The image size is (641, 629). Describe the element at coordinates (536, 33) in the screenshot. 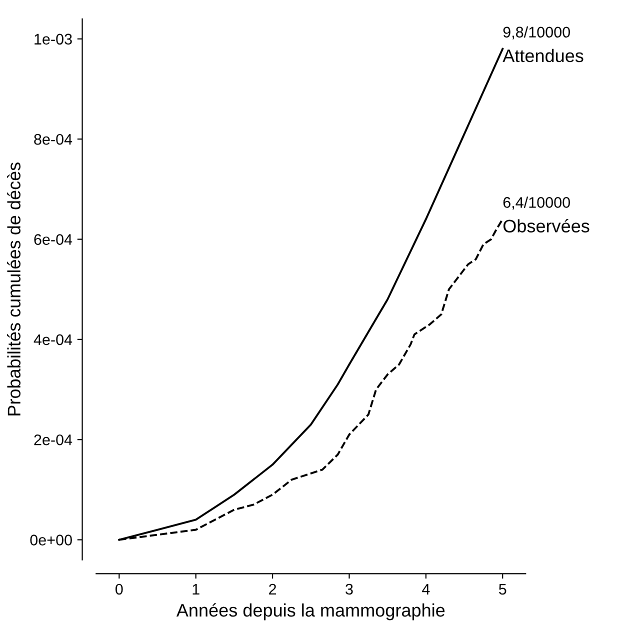

I see `annotation: 9,8/10000` at that location.